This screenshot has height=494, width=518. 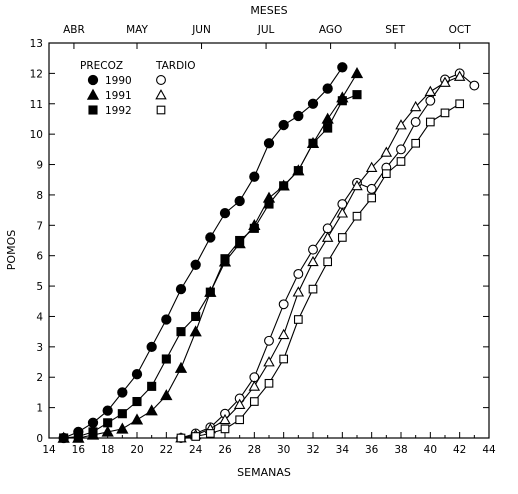 What do you see at coordinates (137, 30) in the screenshot?
I see `month-tick-label: MAY` at bounding box center [137, 30].